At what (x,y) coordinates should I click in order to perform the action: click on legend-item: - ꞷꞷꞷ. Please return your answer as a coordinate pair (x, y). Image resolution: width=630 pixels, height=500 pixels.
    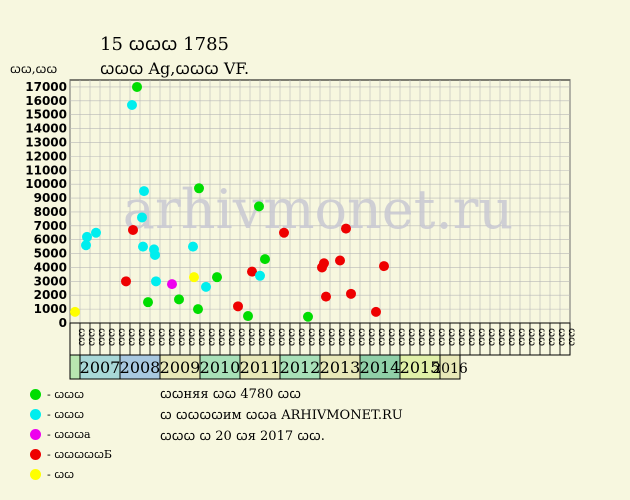
    Looking at the image, I should click on (71, 414).